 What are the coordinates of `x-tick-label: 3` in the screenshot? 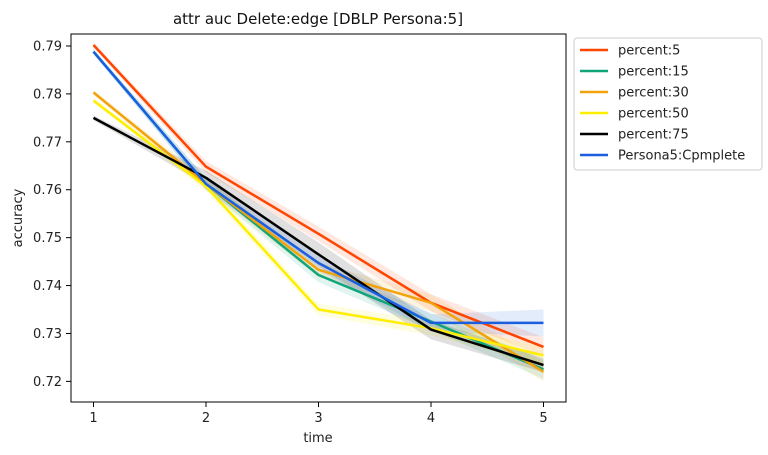 It's located at (318, 418).